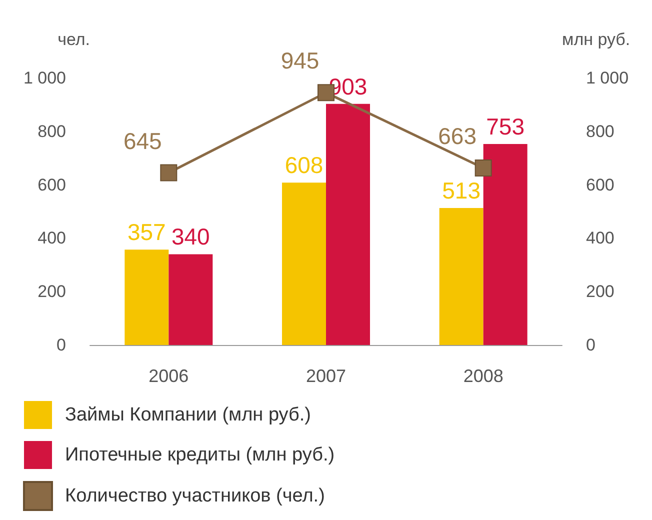 This screenshot has height=520, width=652. I want to click on data-label: 663, so click(457, 135).